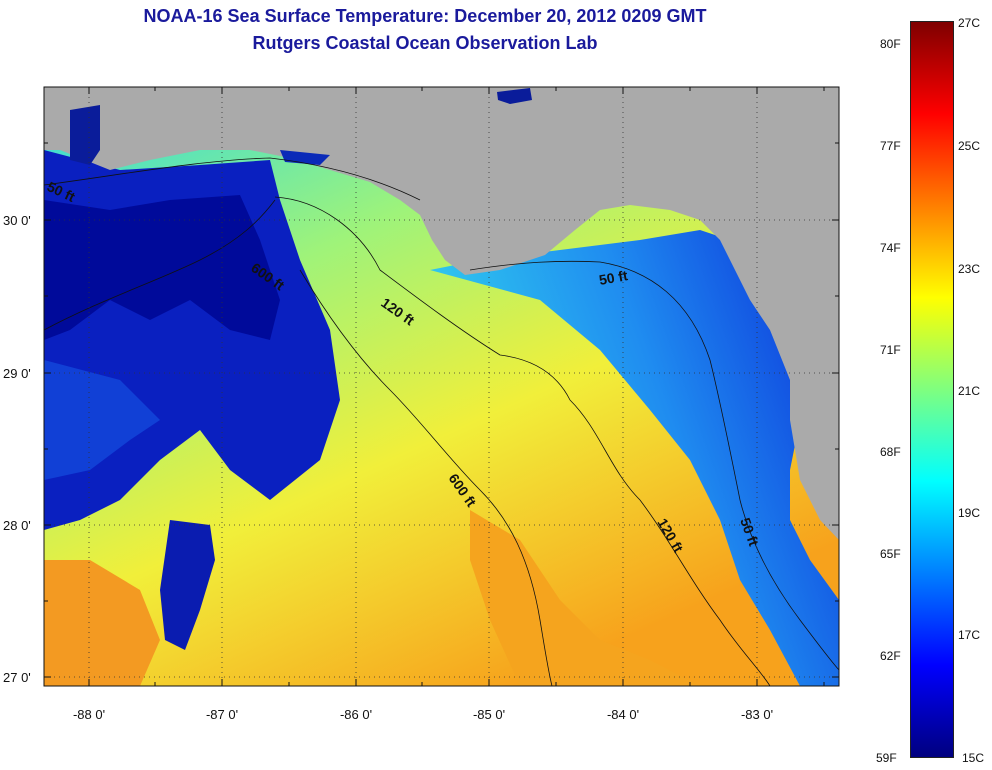 Image resolution: width=992 pixels, height=770 pixels. What do you see at coordinates (102, 623) in the screenshot?
I see `warm-water-sw` at bounding box center [102, 623].